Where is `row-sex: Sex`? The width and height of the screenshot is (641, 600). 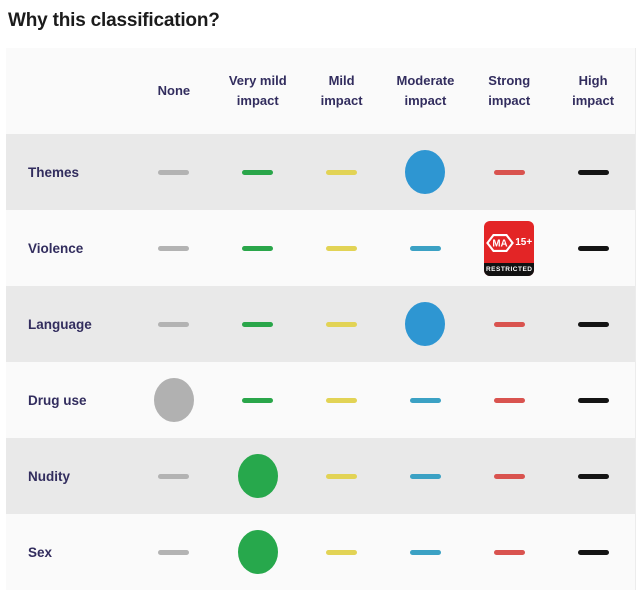
row-sex: Sex is located at coordinates (320, 552).